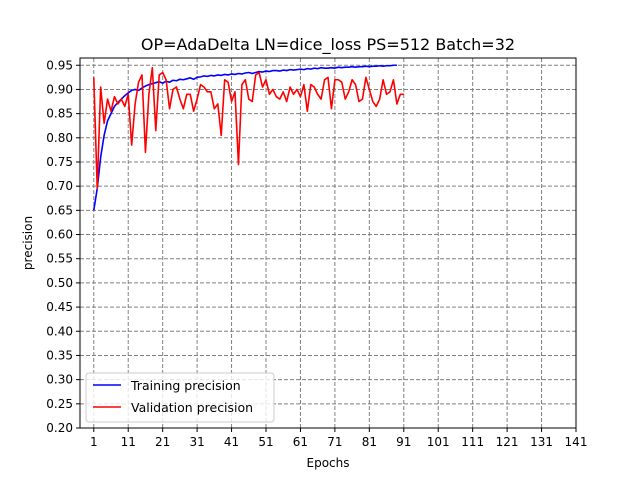 This screenshot has height=480, width=640. What do you see at coordinates (59, 283) in the screenshot?
I see `y-tick-label: 0.50` at bounding box center [59, 283].